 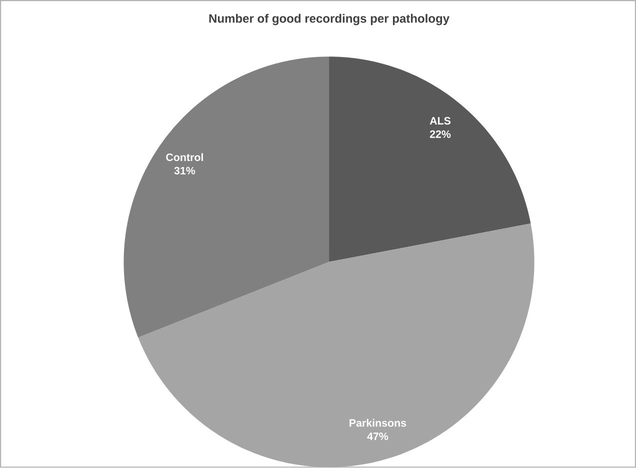 I want to click on chart-title: Number of good recordings per pathology, so click(x=329, y=20).